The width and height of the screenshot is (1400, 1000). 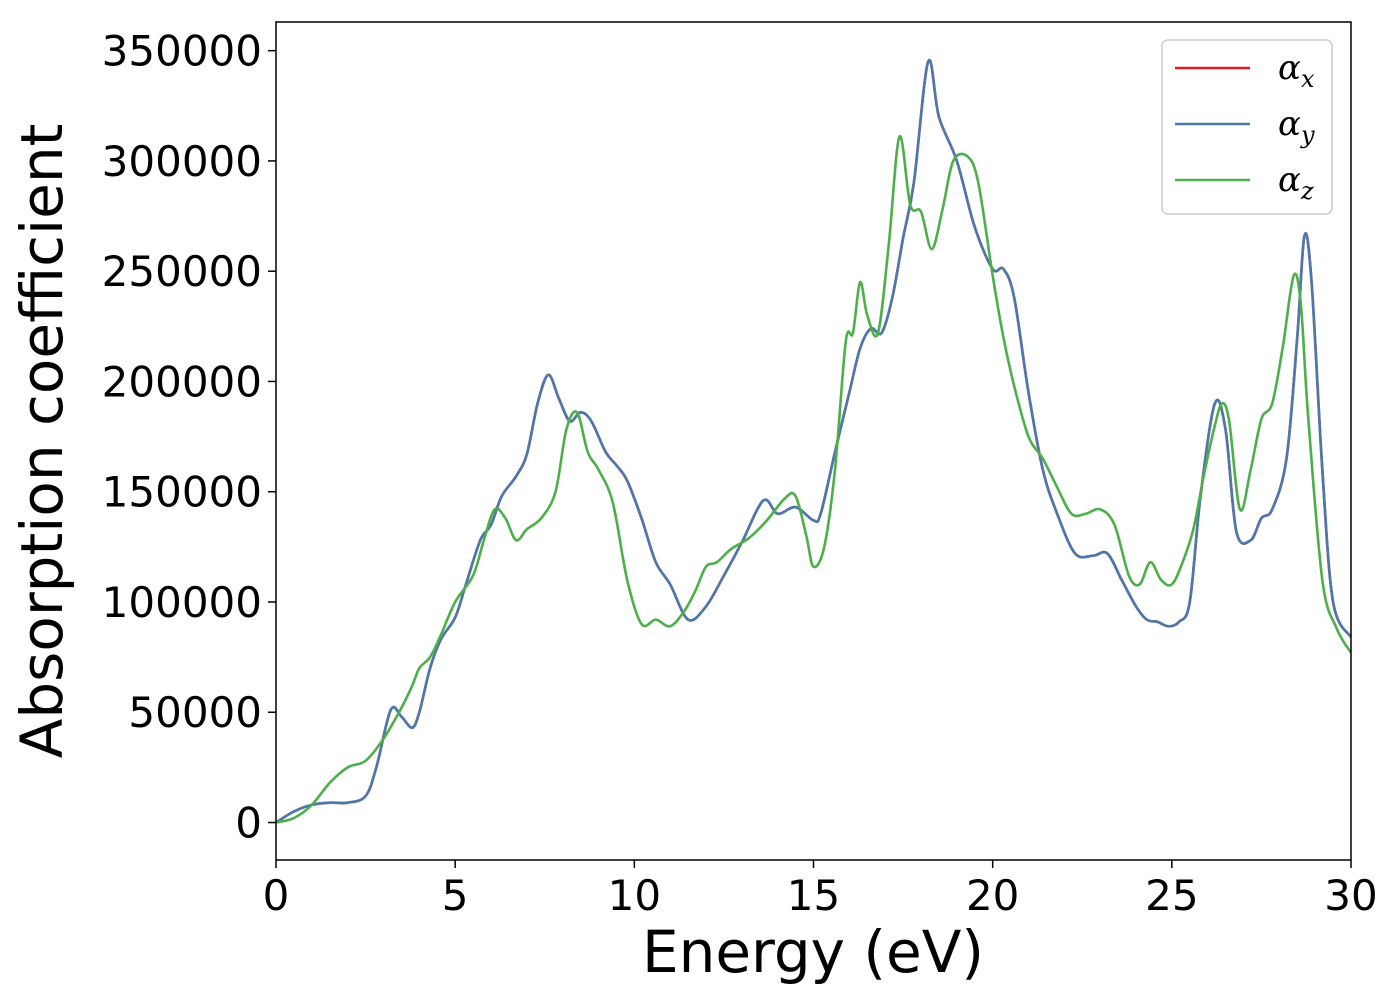 What do you see at coordinates (248, 823) in the screenshot?
I see `y-tick-label: 0` at bounding box center [248, 823].